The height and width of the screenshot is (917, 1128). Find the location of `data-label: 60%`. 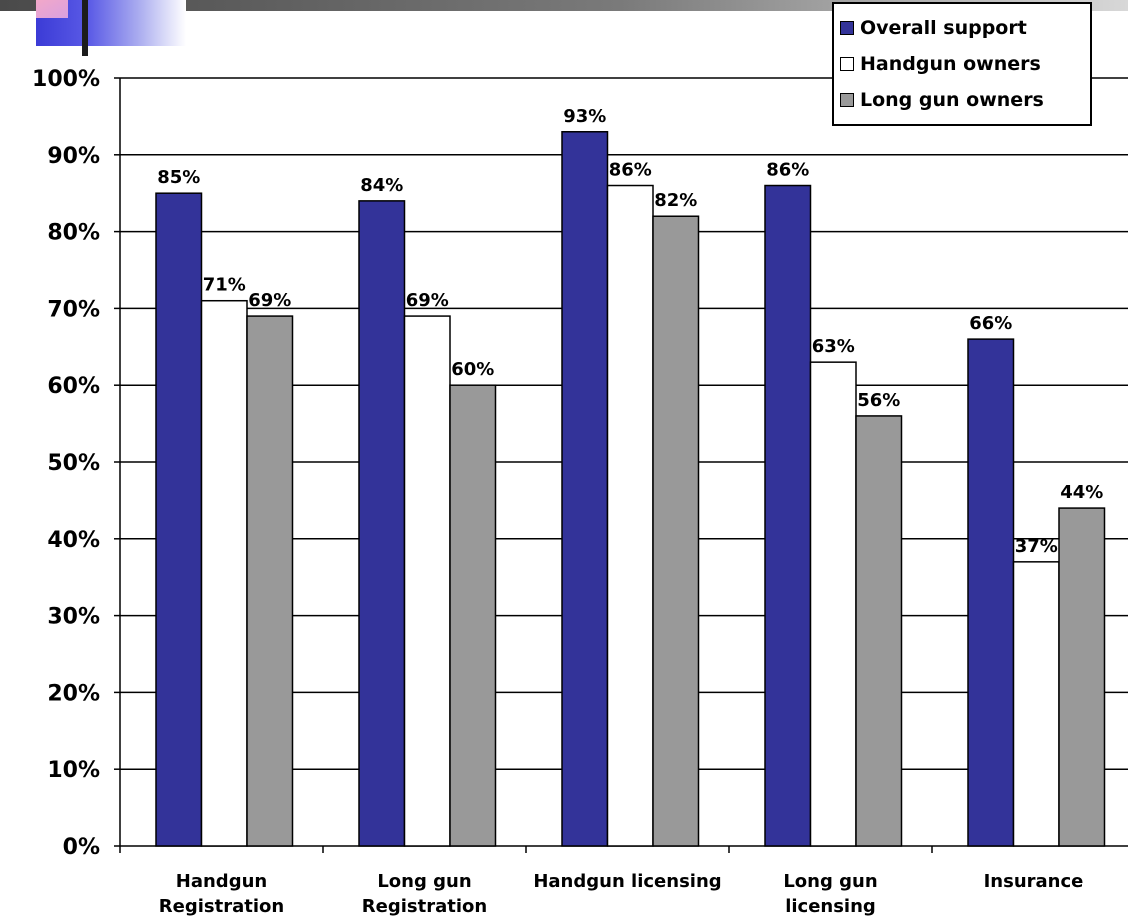

data-label: 60% is located at coordinates (472, 369).